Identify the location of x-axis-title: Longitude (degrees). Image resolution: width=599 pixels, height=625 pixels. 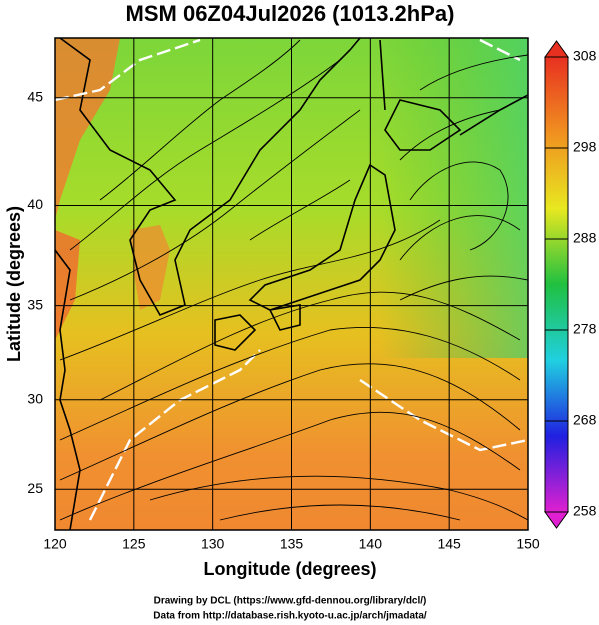
(289, 569).